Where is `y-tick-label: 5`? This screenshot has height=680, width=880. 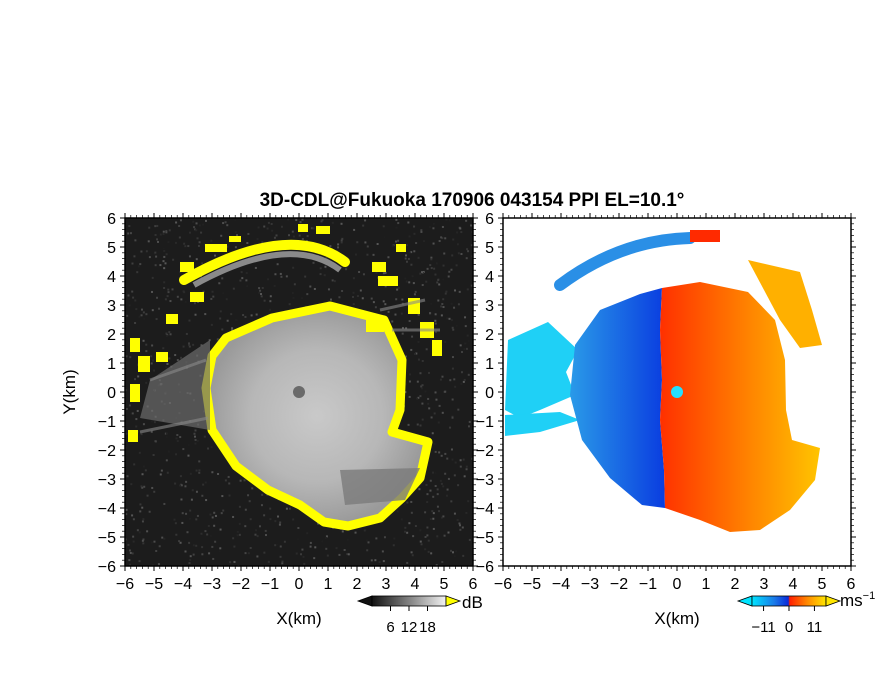 y-tick-label: 5 is located at coordinates (489, 248).